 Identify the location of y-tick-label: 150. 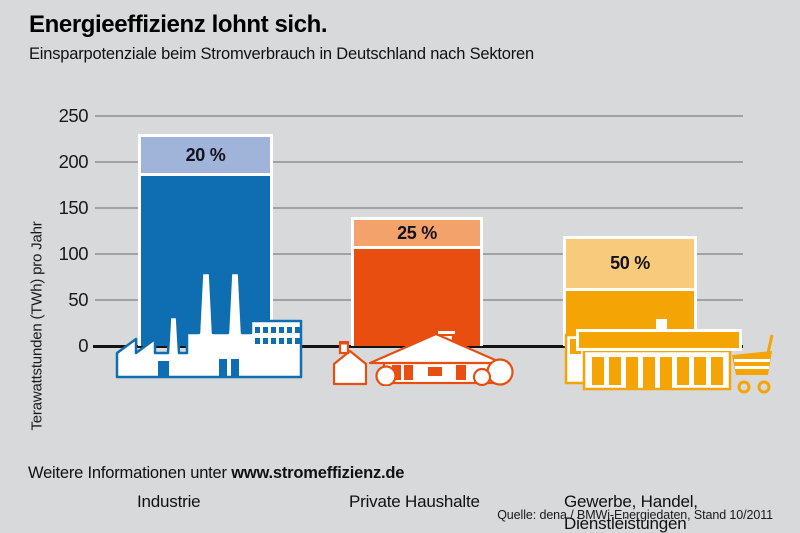
(73, 207).